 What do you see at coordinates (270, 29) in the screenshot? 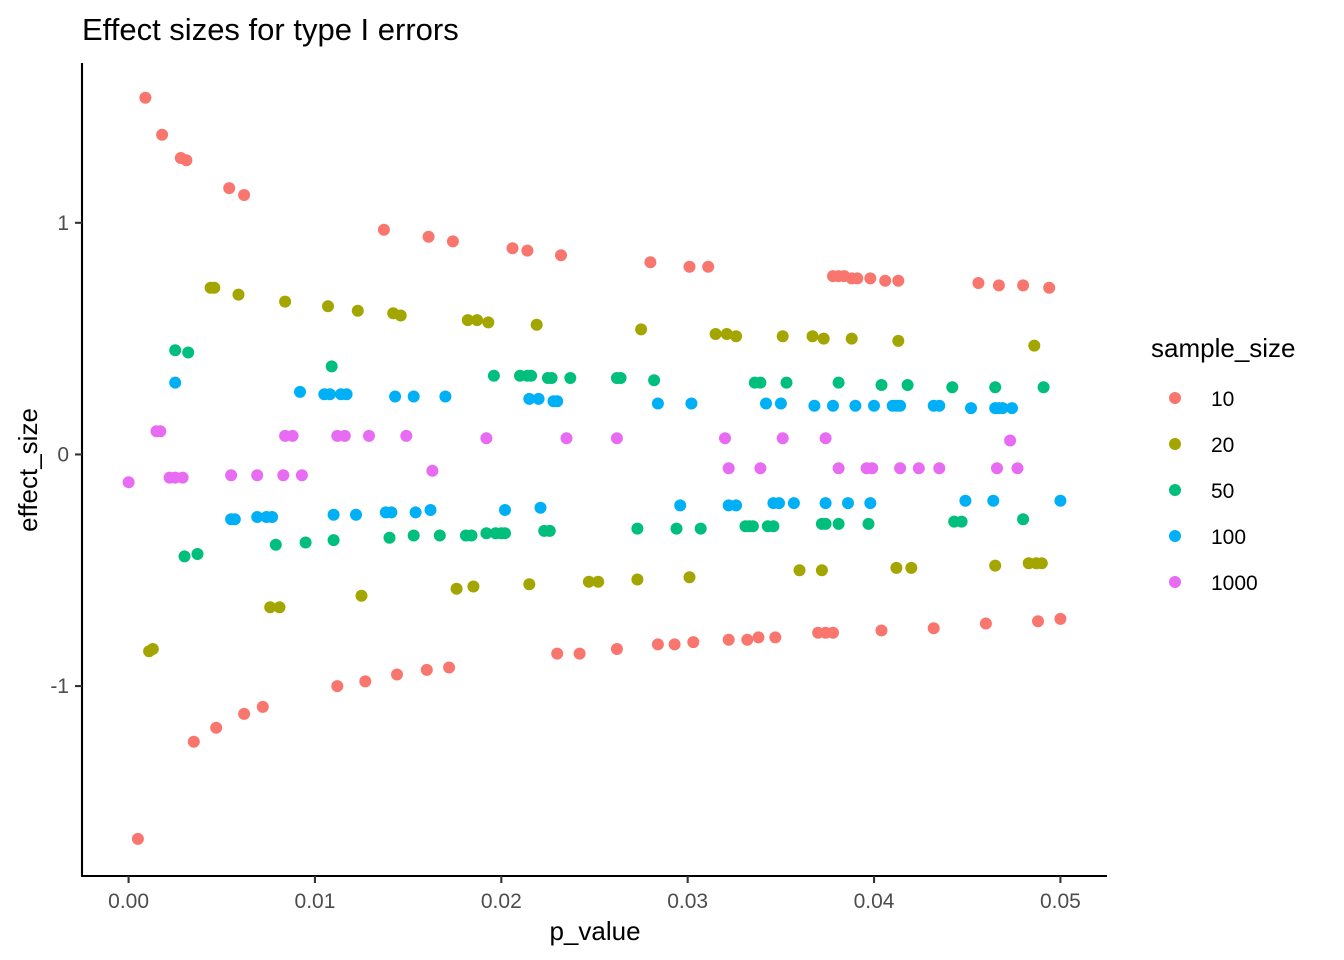
I see `chart-title: Effect sizes for type I errors` at bounding box center [270, 29].